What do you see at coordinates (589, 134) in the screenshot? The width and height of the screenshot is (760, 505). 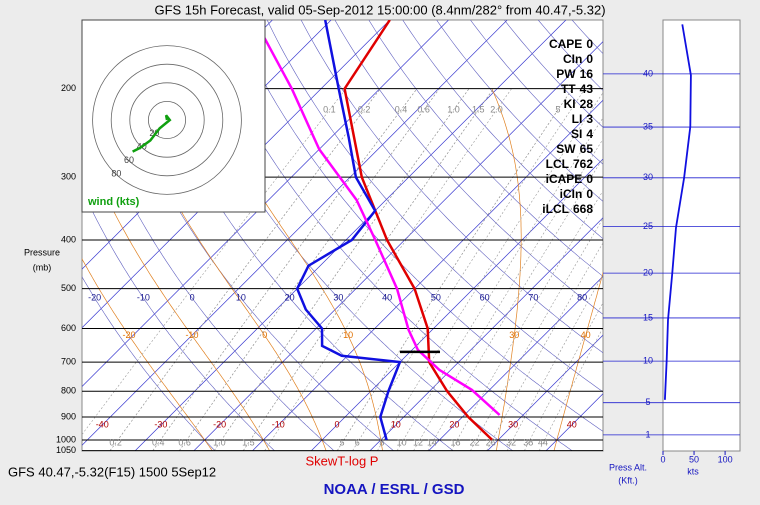 I see `index-value: 4` at bounding box center [589, 134].